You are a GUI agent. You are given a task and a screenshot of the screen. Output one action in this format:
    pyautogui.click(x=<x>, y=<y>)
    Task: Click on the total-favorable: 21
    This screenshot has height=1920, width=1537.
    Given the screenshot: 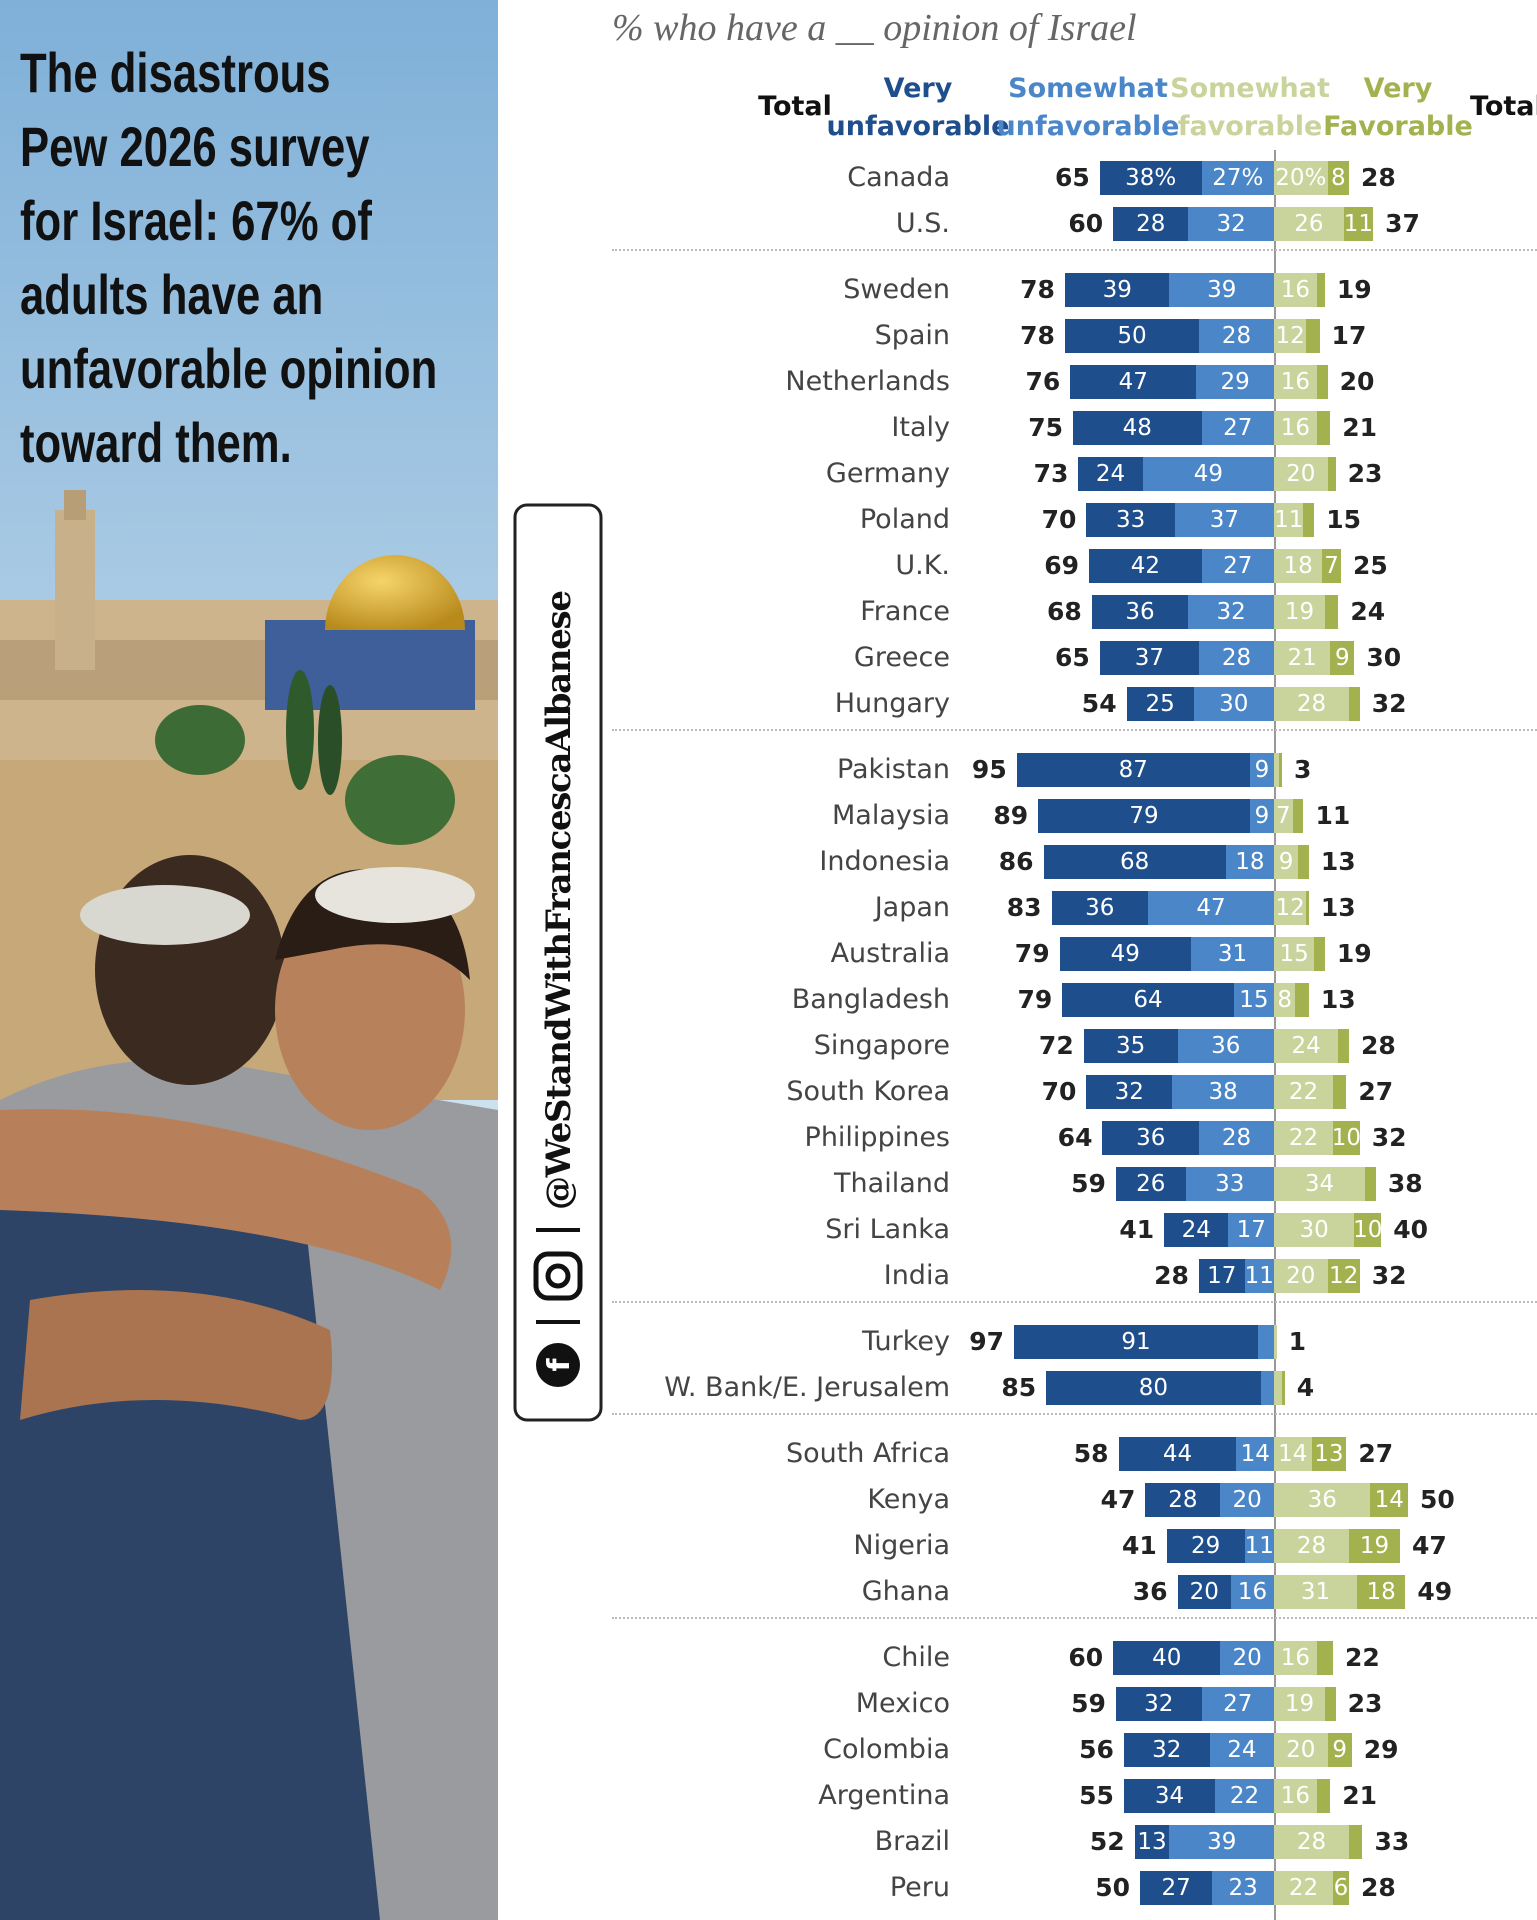 What is the action you would take?
    pyautogui.click(x=1360, y=1795)
    